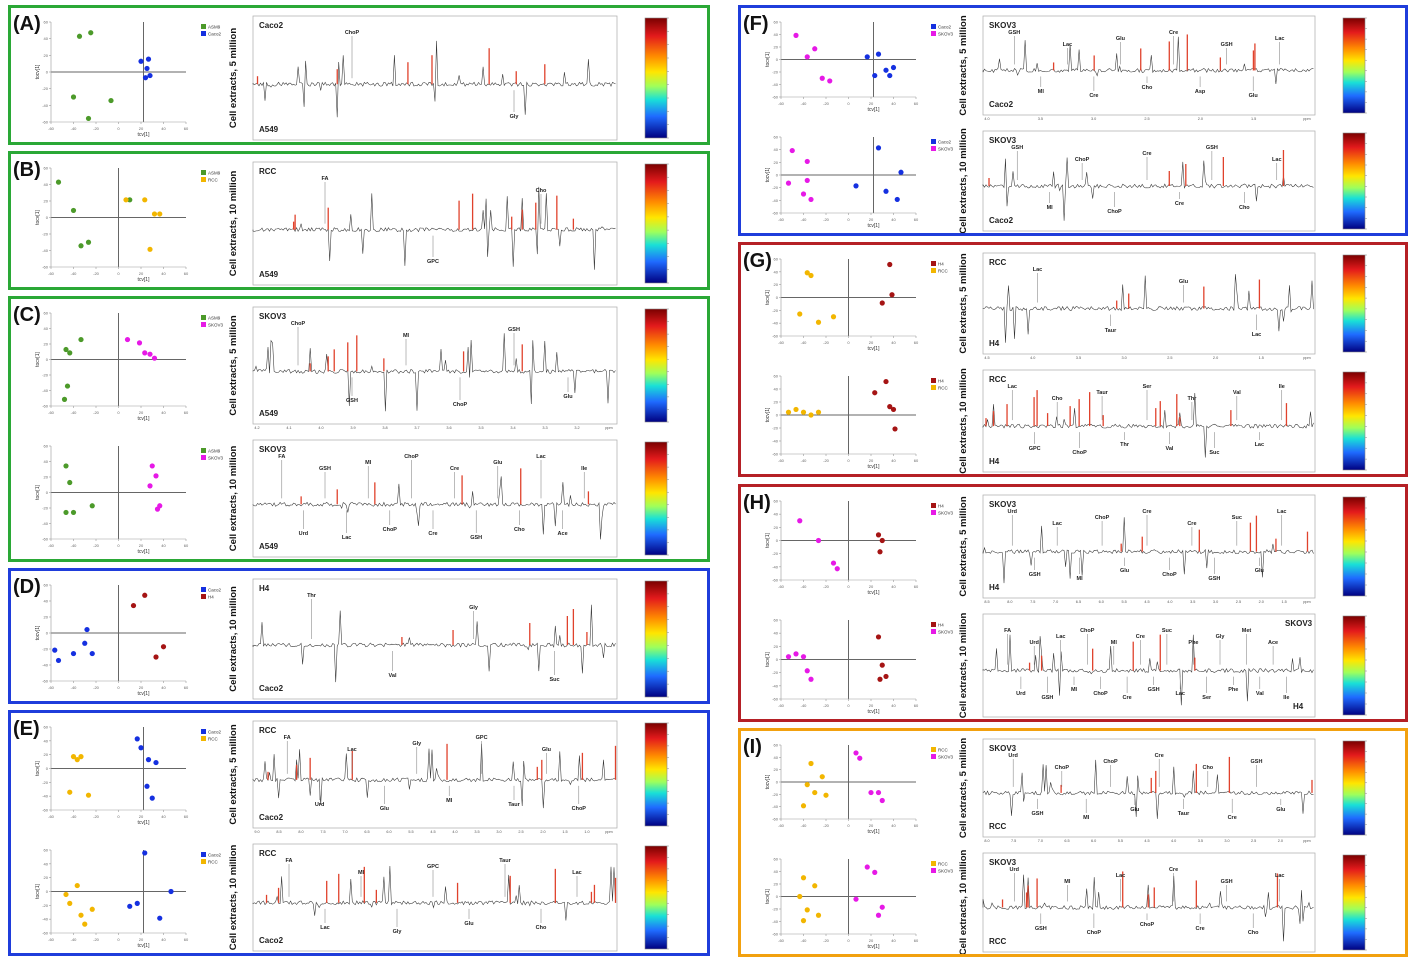 This screenshot has width=1416, height=957. Describe the element at coordinates (1306, 841) in the screenshot. I see `panel-I-group-0-ppm-tick-12: ppm` at that location.